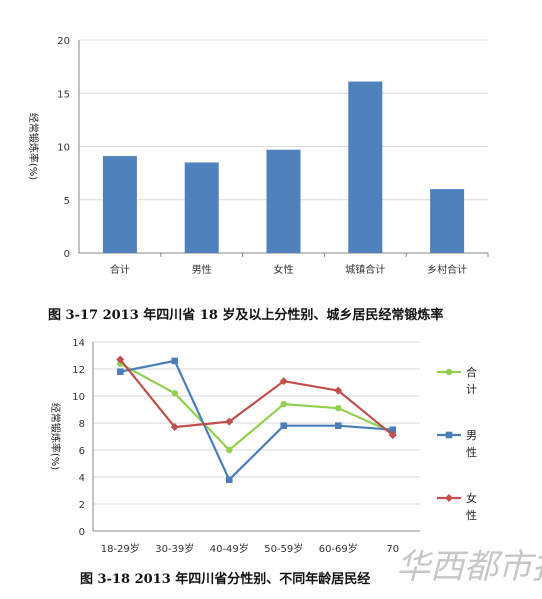 The width and height of the screenshot is (542, 599). What do you see at coordinates (201, 207) in the screenshot?
I see `bar-男性` at bounding box center [201, 207].